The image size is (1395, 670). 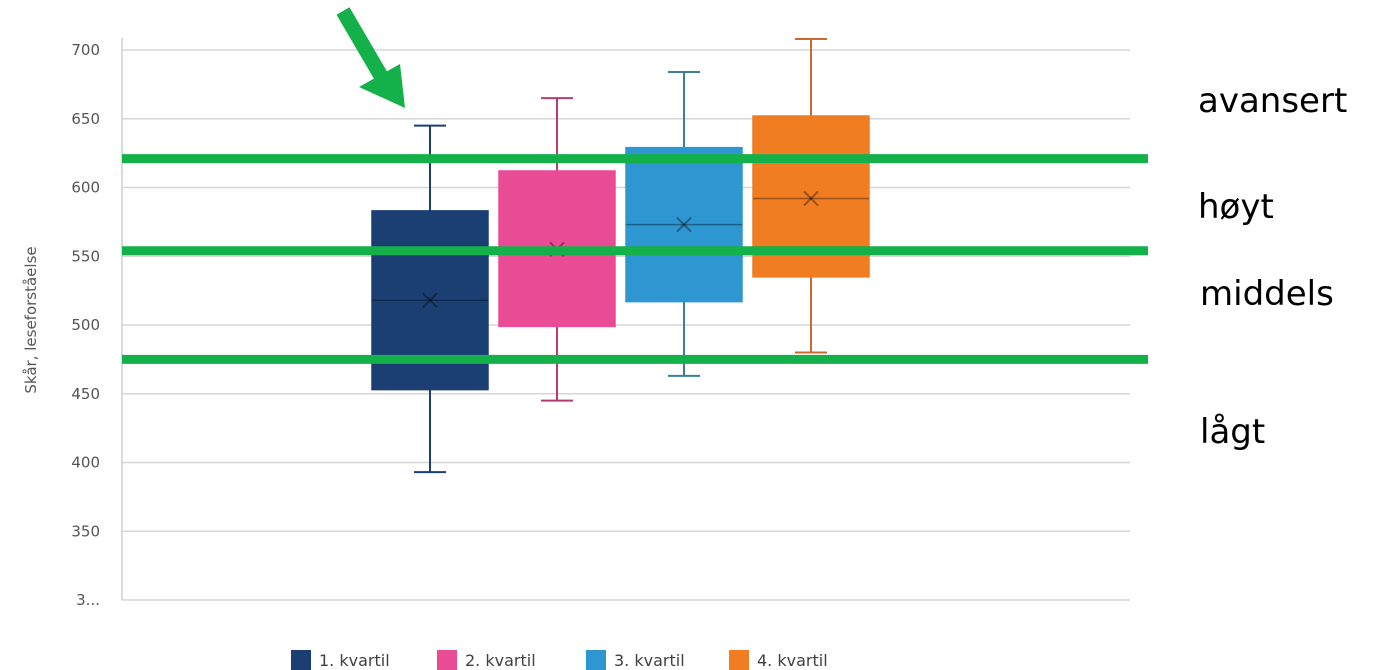 I want to click on legend-label: 2. kvartil, so click(x=500, y=660).